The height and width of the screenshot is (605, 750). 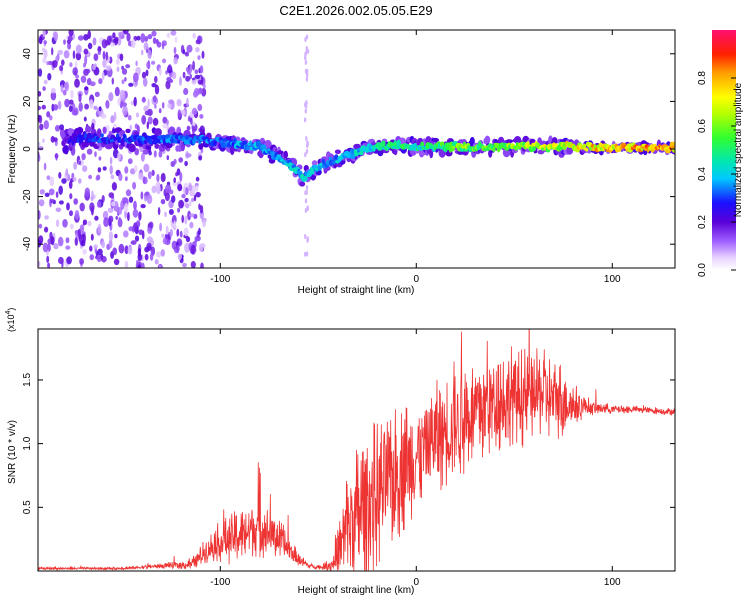 What do you see at coordinates (10, 320) in the screenshot?
I see `snr-y-scale: (x104)` at bounding box center [10, 320].